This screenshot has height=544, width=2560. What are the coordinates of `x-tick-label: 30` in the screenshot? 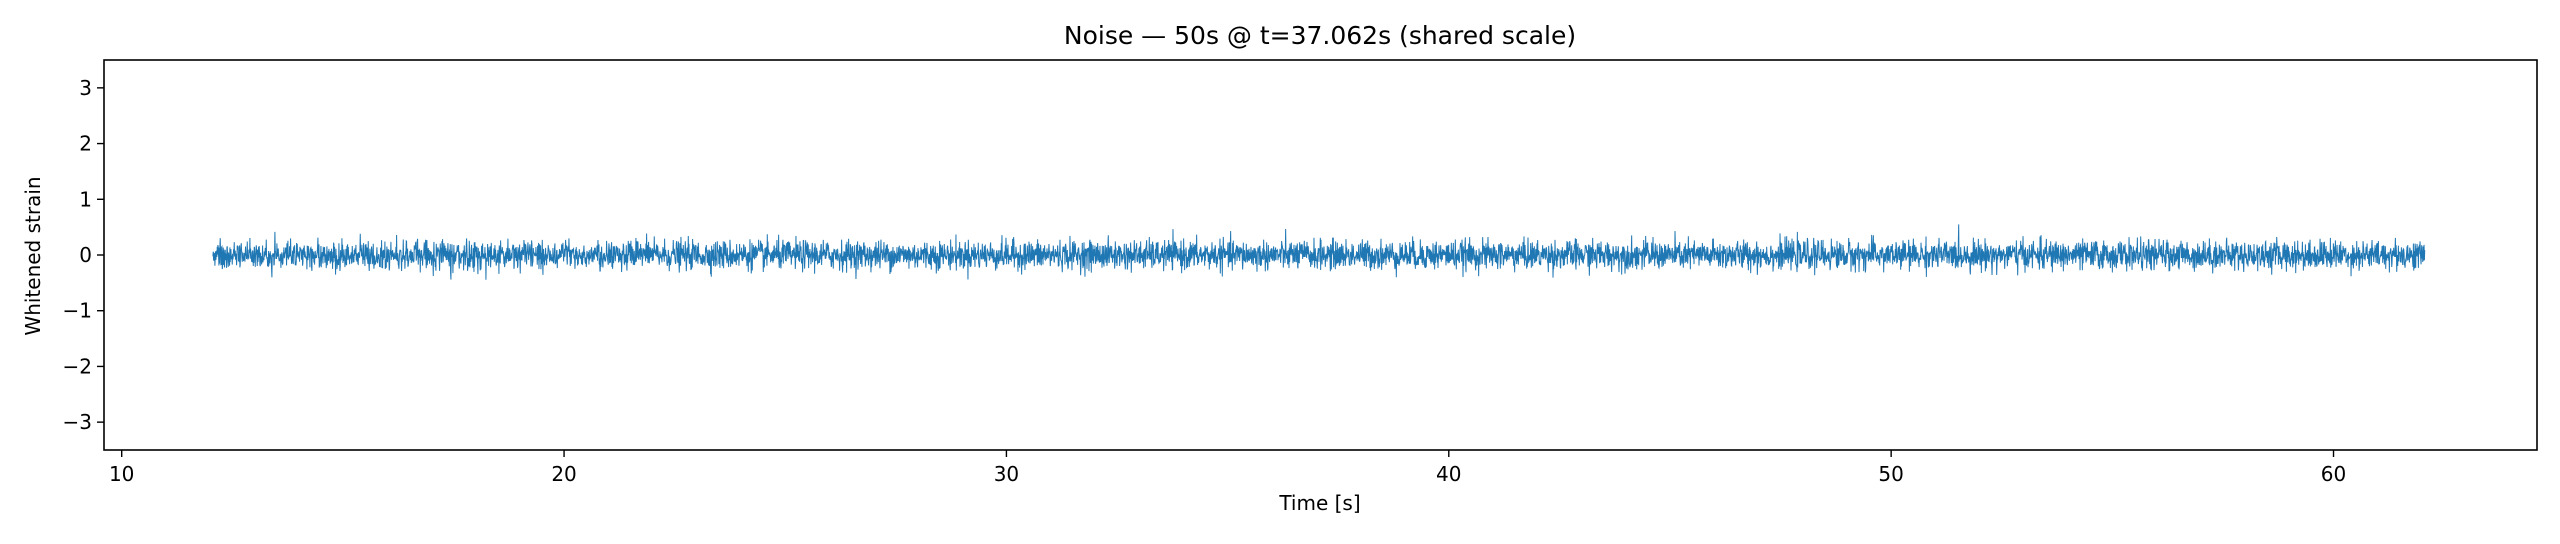 It's located at (1006, 474).